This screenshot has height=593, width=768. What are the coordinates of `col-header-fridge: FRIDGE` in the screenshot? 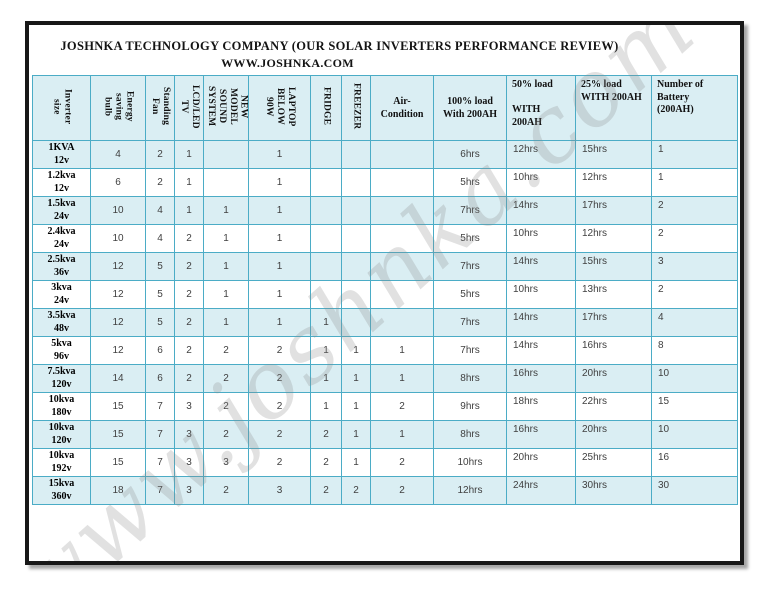 It's located at (326, 108).